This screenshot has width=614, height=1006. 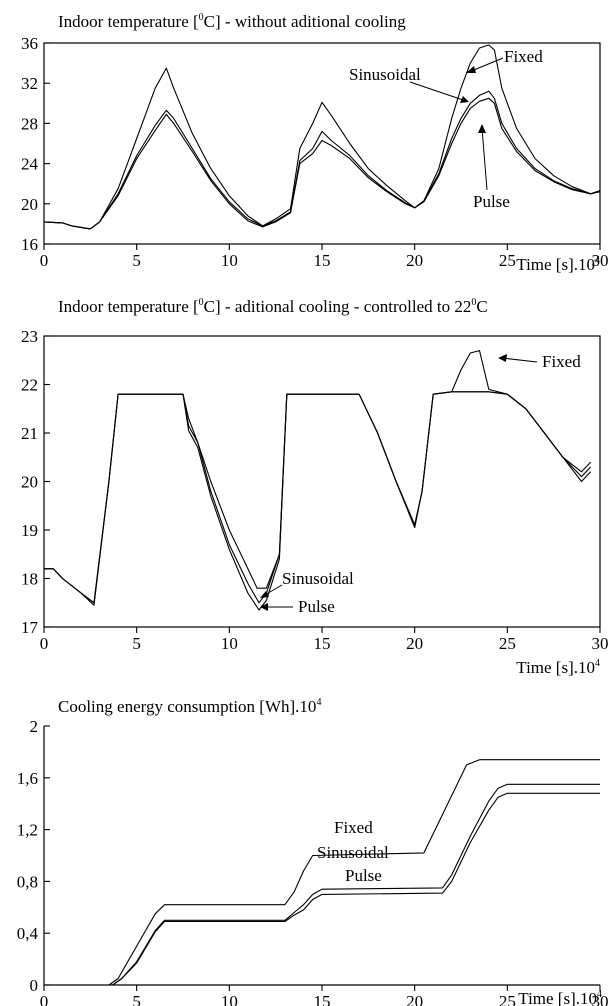 I want to click on chart-1-x-tick-label: 10, so click(x=229, y=260).